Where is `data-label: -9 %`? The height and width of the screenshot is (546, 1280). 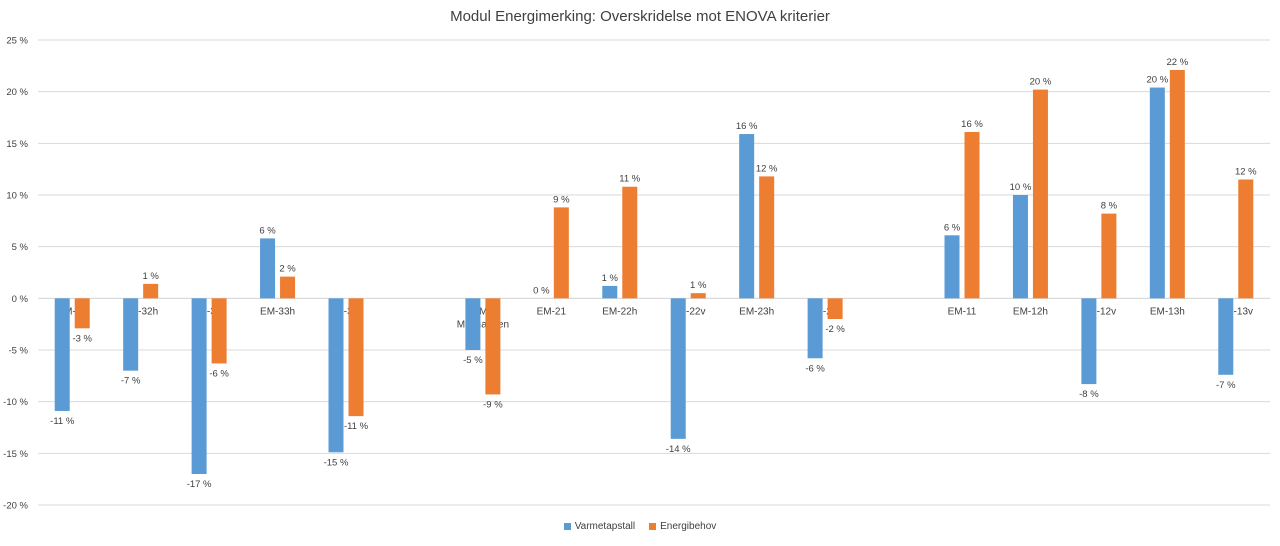 data-label: -9 % is located at coordinates (493, 404).